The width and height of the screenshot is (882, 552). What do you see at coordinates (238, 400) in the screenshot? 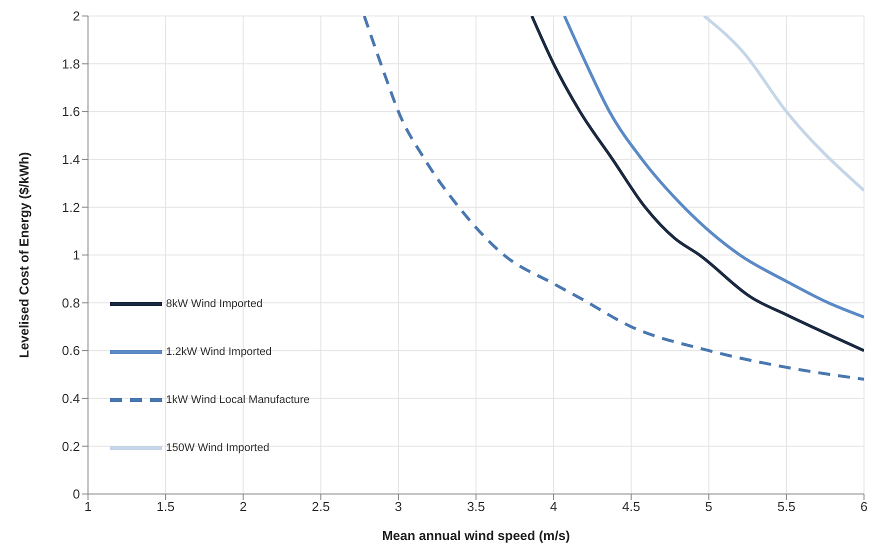
I see `legend-label: 1kW Wind Local Manufacture` at bounding box center [238, 400].